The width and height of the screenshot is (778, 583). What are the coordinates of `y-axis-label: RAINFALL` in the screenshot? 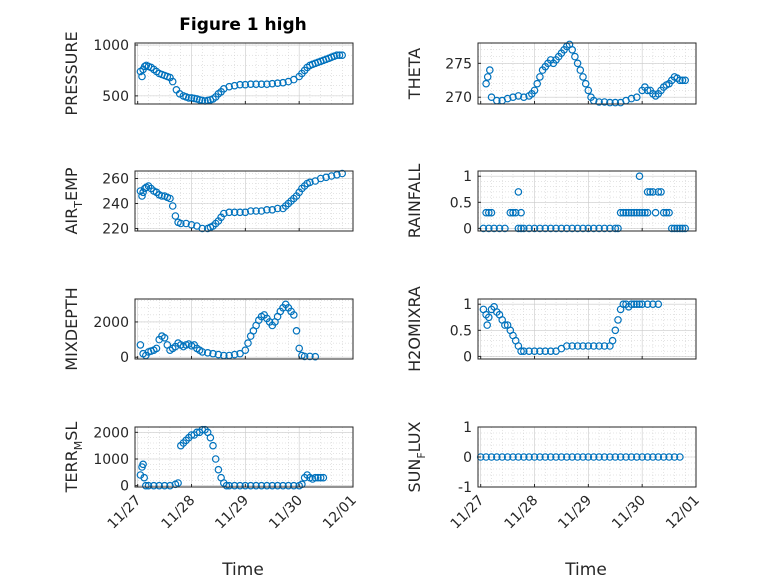 It's located at (414, 201).